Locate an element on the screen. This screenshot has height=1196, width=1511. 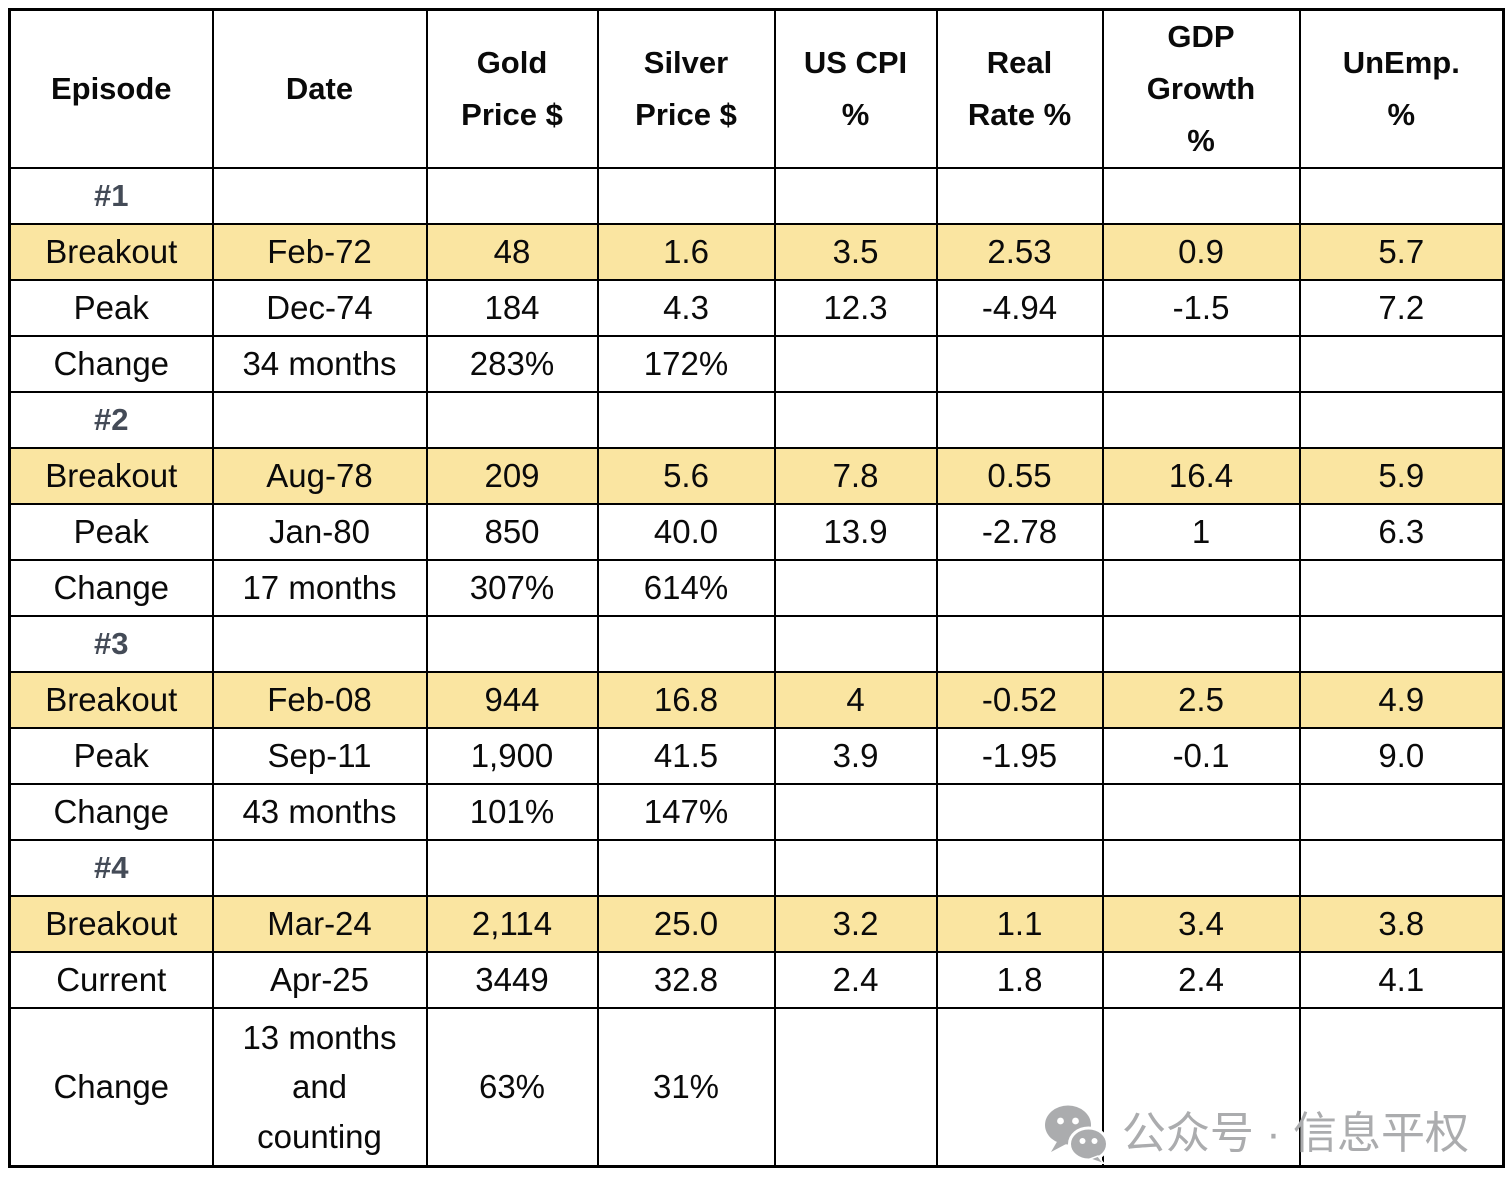
cell-gdp-growth: 16.4 is located at coordinates (1201, 476).